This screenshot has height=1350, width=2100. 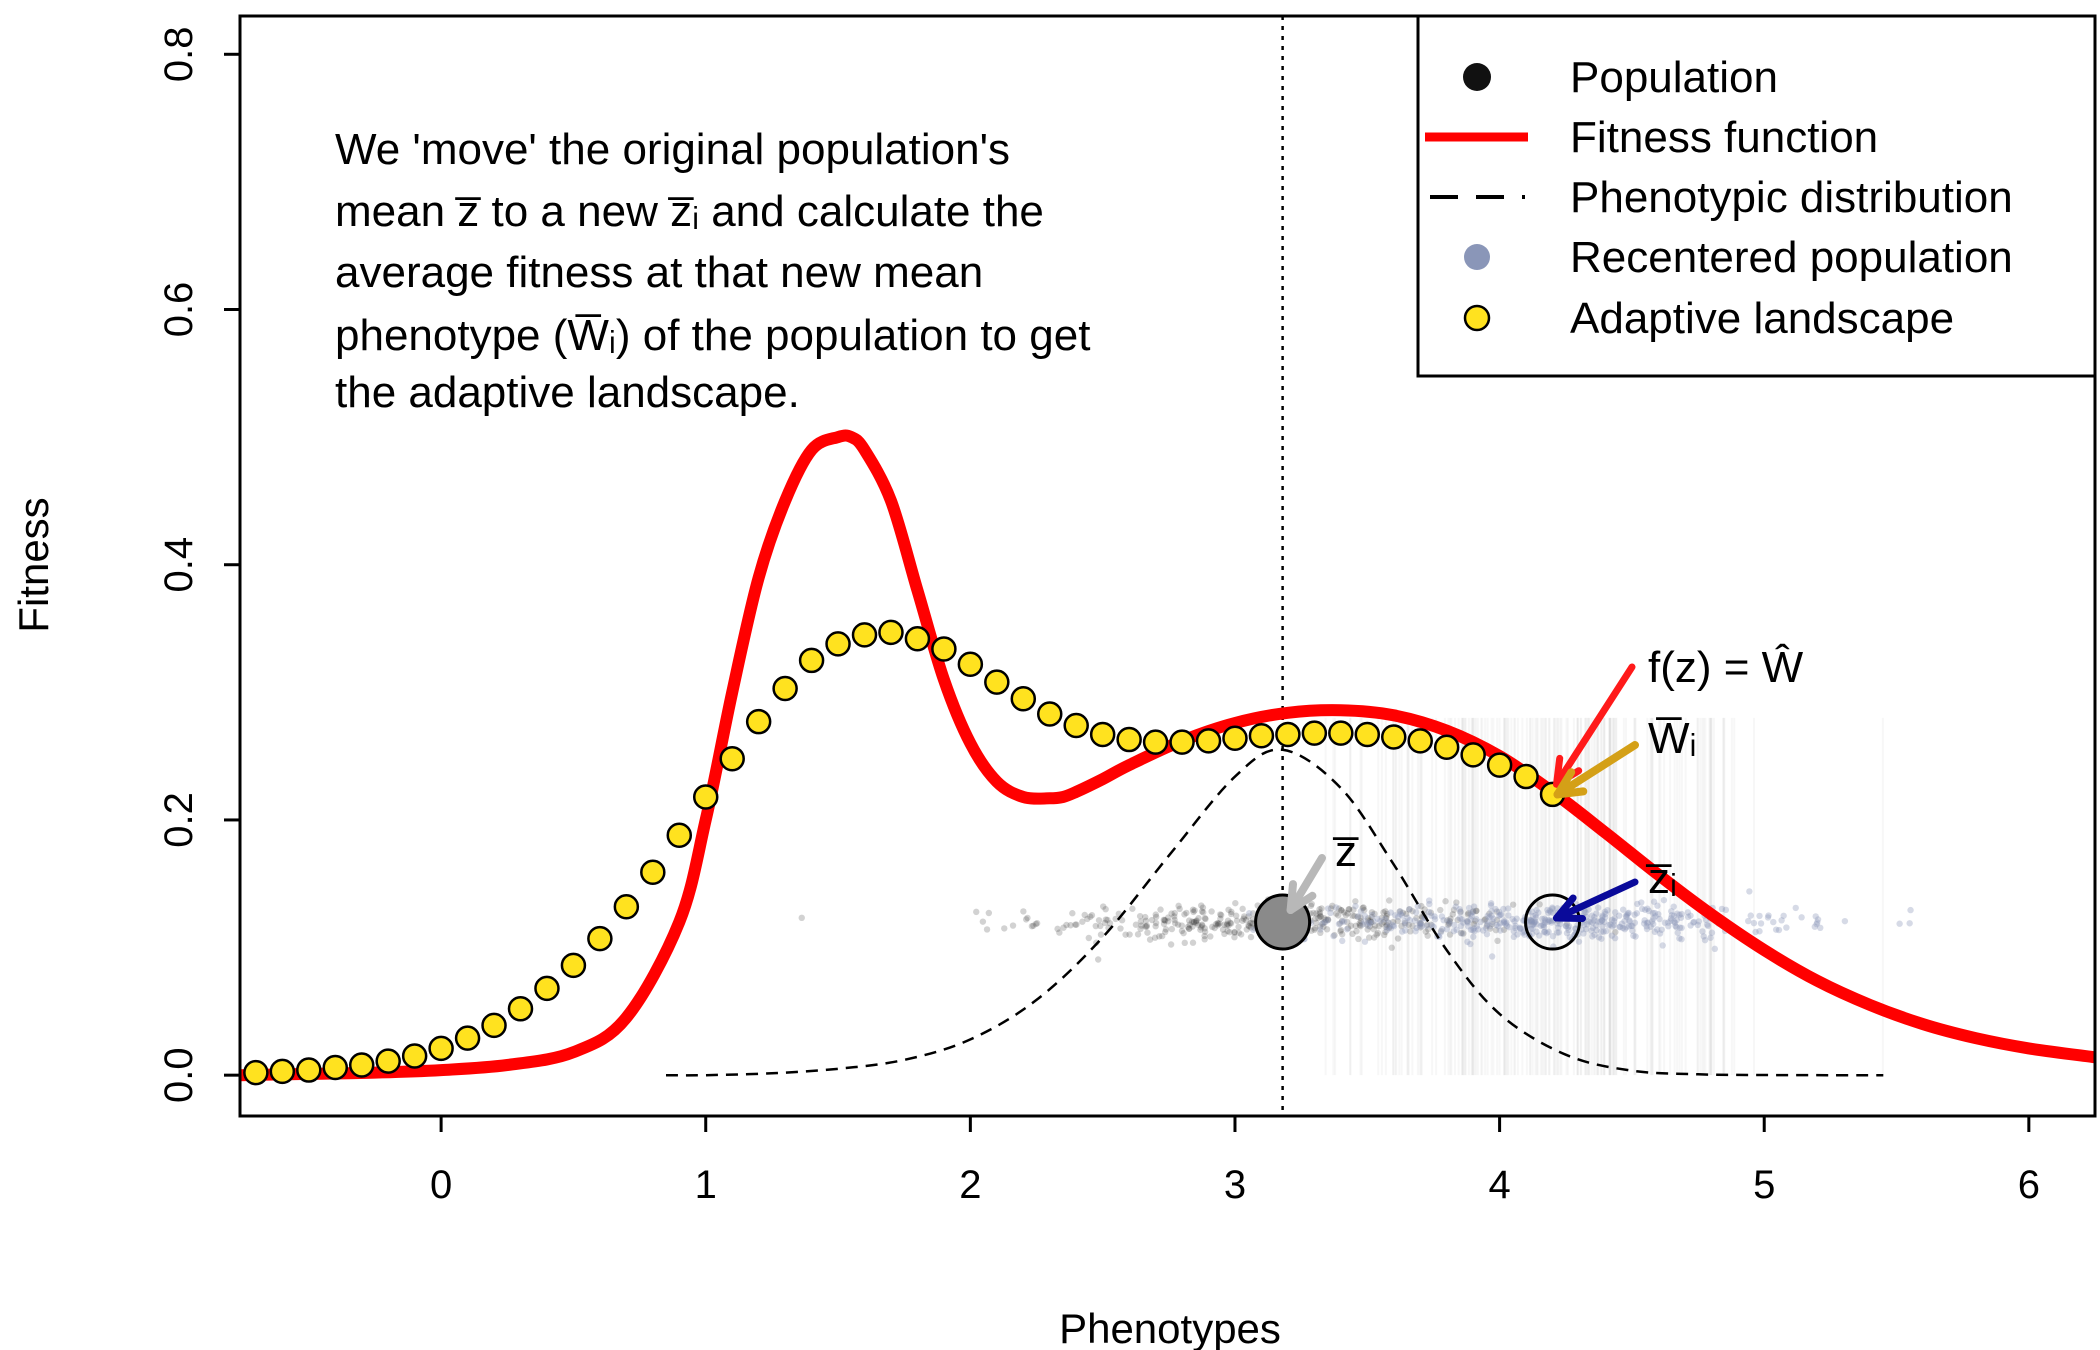 What do you see at coordinates (1661, 878) in the screenshot?
I see `z-bar-i-label: z̅ᵢ` at bounding box center [1661, 878].